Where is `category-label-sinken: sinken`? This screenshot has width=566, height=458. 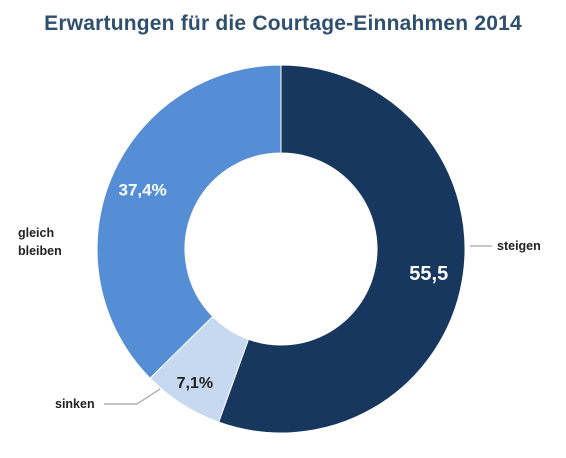 category-label-sinken: sinken is located at coordinates (75, 404).